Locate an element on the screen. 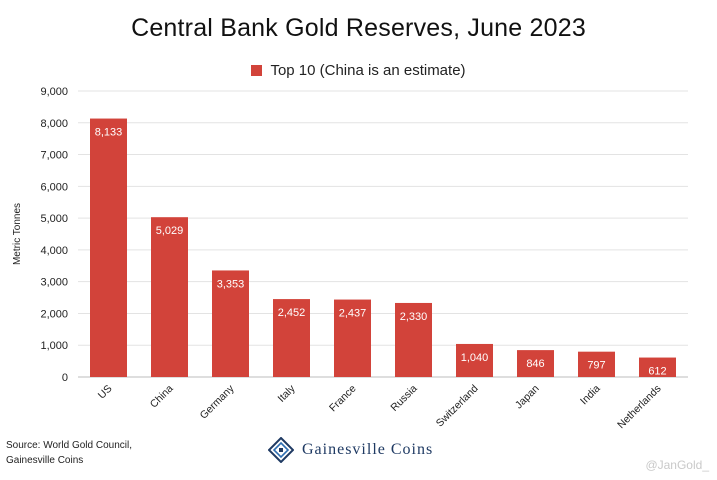 This screenshot has height=480, width=717. x-tick-label: Russia is located at coordinates (403, 398).